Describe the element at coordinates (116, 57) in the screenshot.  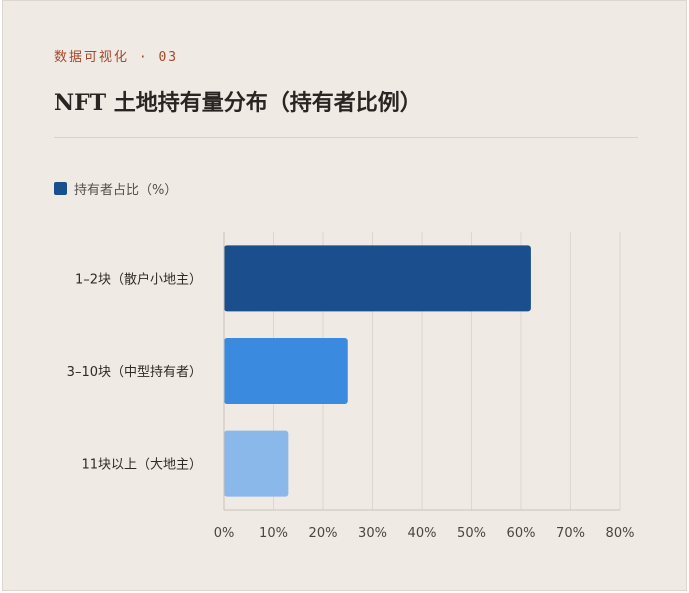
I see `section-kicker: 数据可视化 · 03` at that location.